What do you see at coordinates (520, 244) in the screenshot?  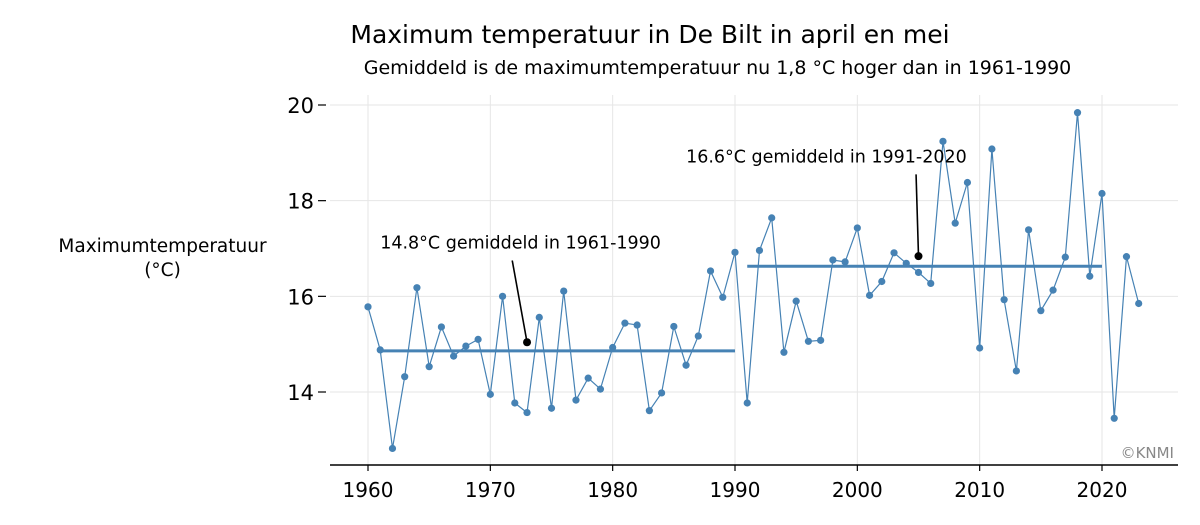 I see `annotation-label: 14.8°C gemiddeld in 1961-1990` at bounding box center [520, 244].